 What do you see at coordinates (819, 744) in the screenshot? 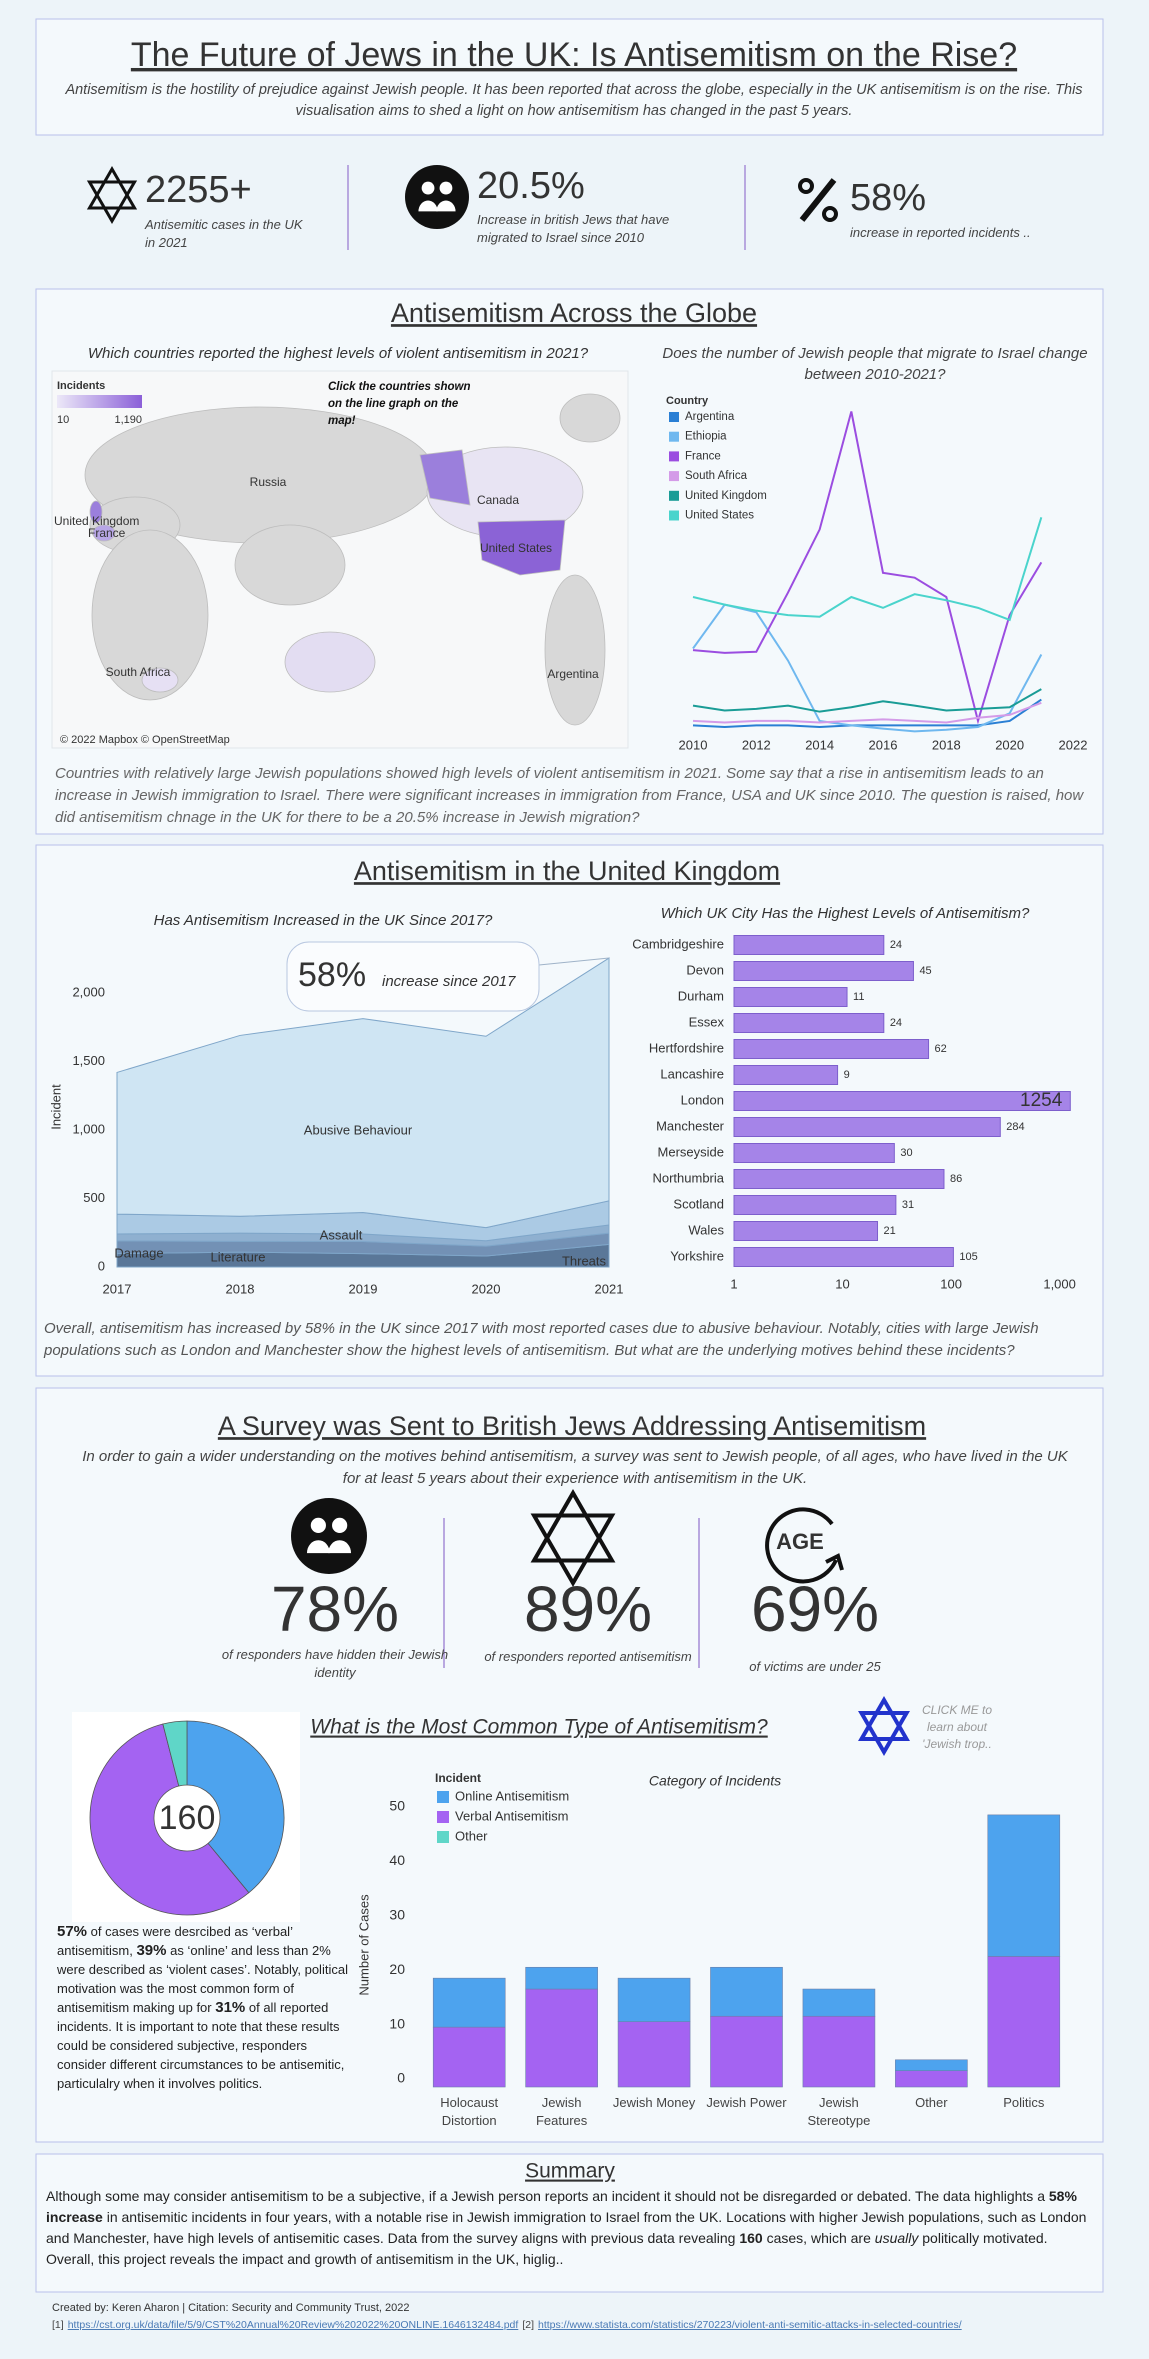
I see `x-tick-label: 2014` at bounding box center [819, 744].